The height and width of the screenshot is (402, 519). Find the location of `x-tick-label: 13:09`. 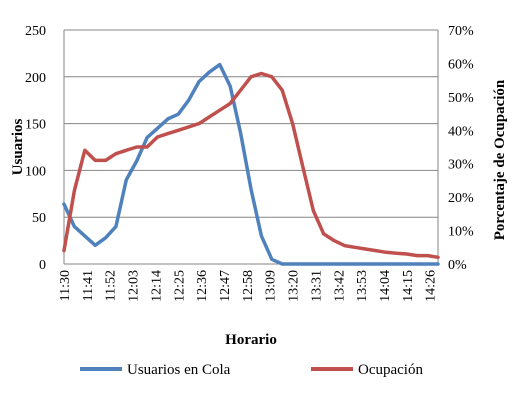

x-tick-label: 13:09 is located at coordinates (271, 286).